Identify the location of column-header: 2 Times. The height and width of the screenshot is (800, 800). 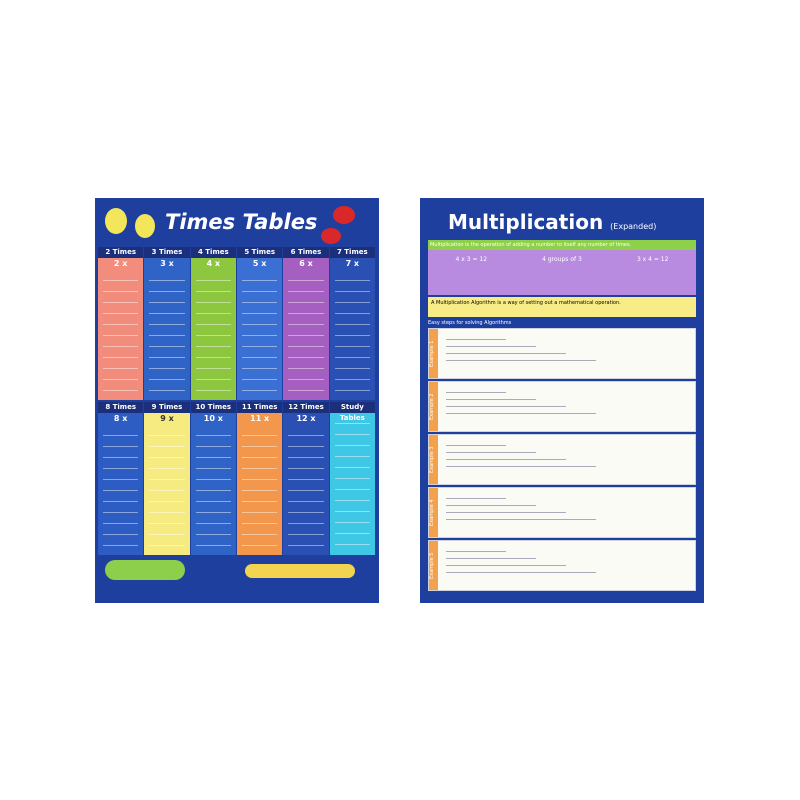
(121, 252).